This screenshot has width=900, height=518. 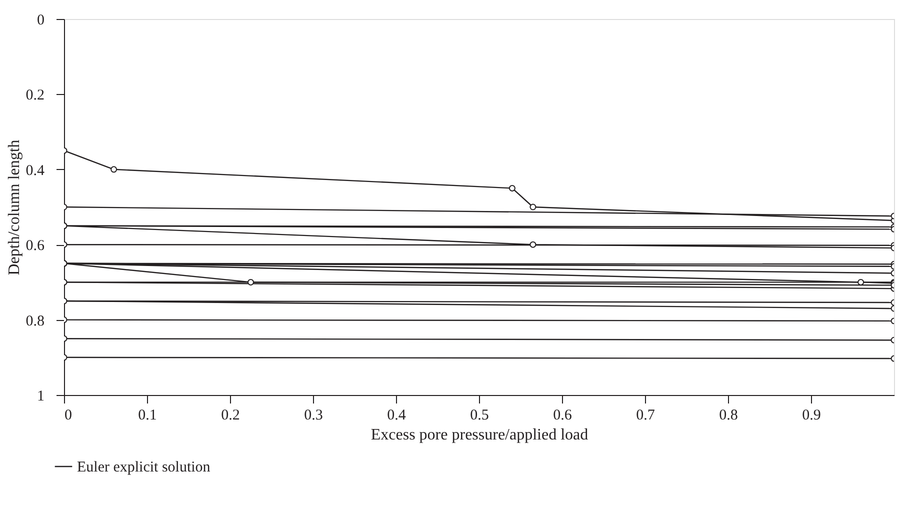 What do you see at coordinates (479, 435) in the screenshot?
I see `x-axis-title: Excess pore pressure/applied load` at bounding box center [479, 435].